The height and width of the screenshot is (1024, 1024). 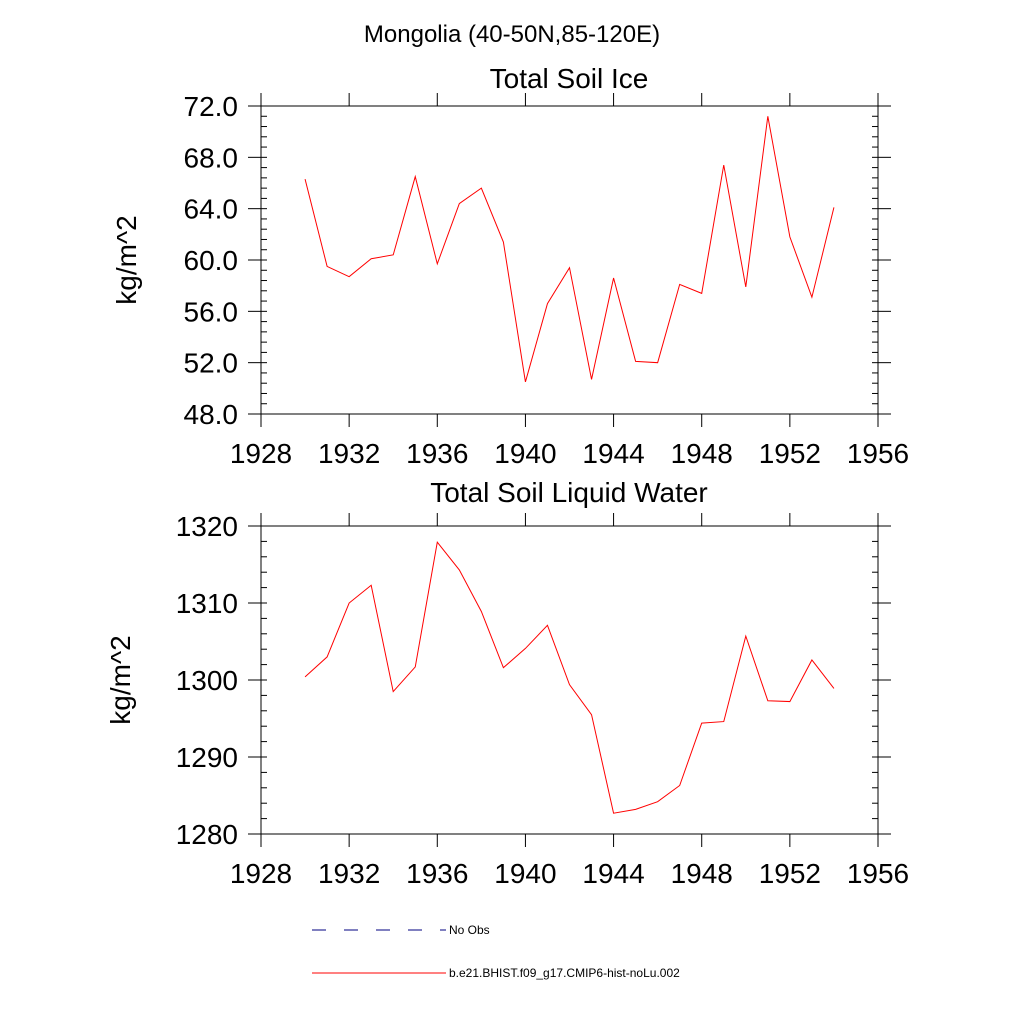 What do you see at coordinates (211, 260) in the screenshot?
I see `y-tick-label: 60.0` at bounding box center [211, 260].